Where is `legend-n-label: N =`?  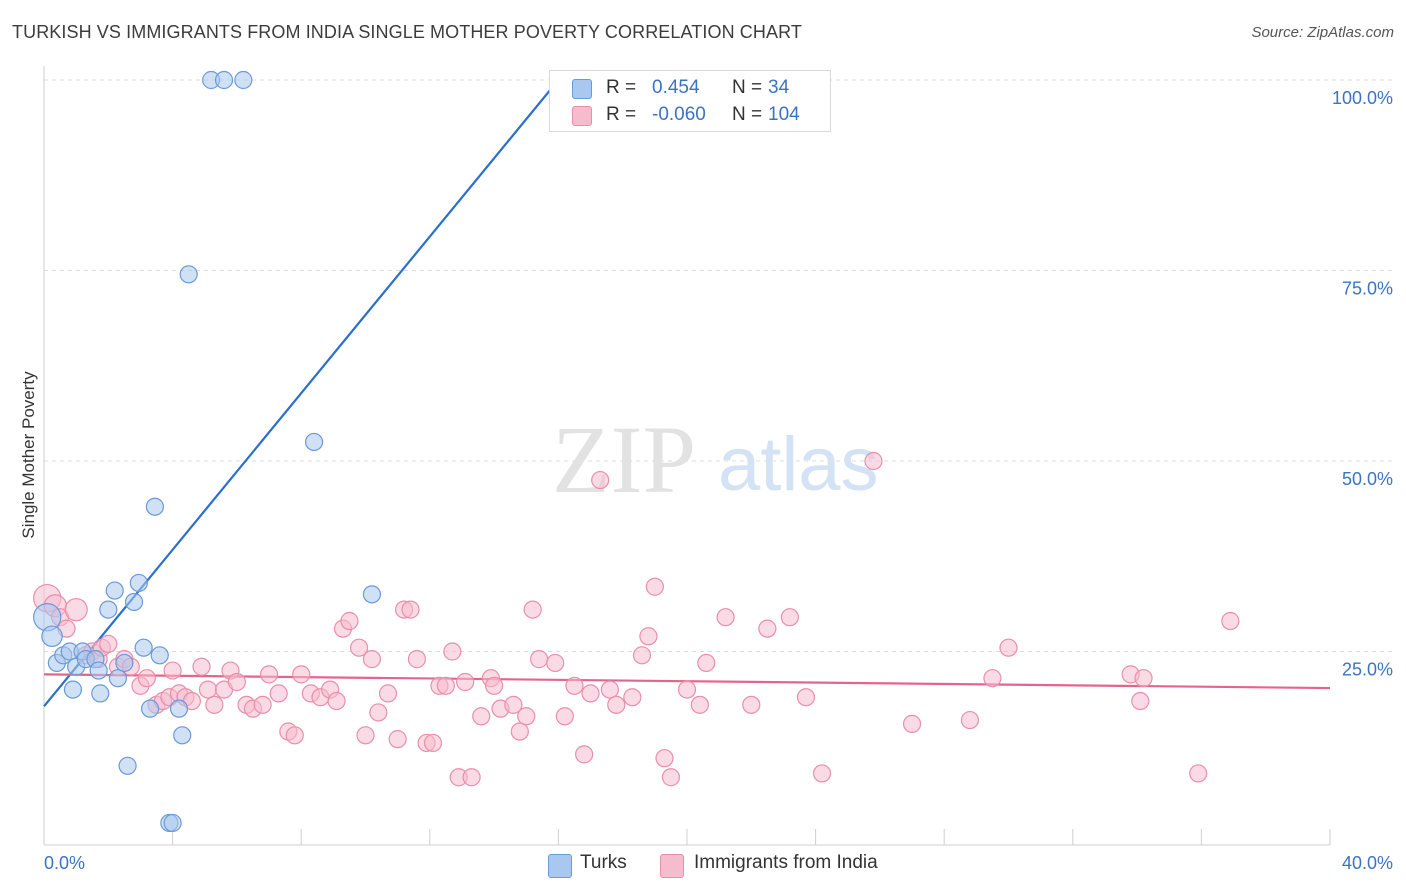
legend-n-label: N = is located at coordinates (747, 87).